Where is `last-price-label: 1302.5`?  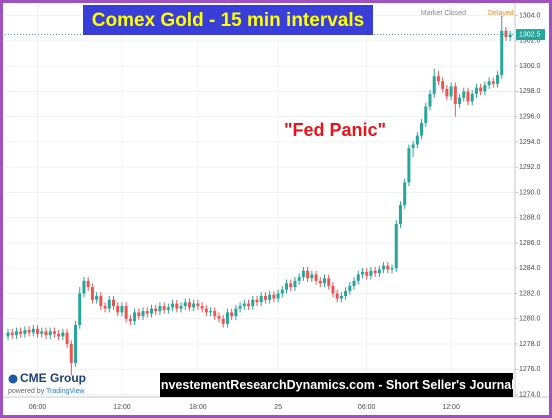 last-price-label: 1302.5 is located at coordinates (530, 34).